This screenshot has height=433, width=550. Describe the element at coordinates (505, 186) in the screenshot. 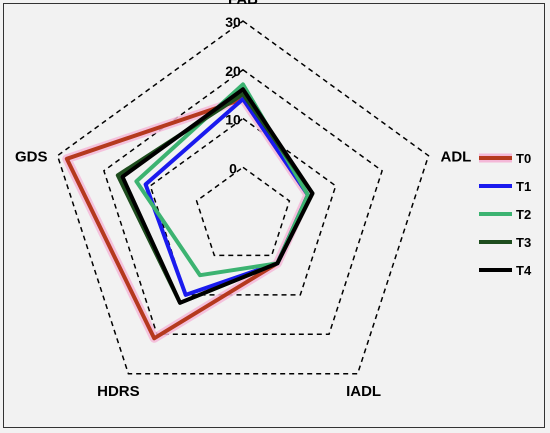

I see `legend-item-t1: T1` at that location.